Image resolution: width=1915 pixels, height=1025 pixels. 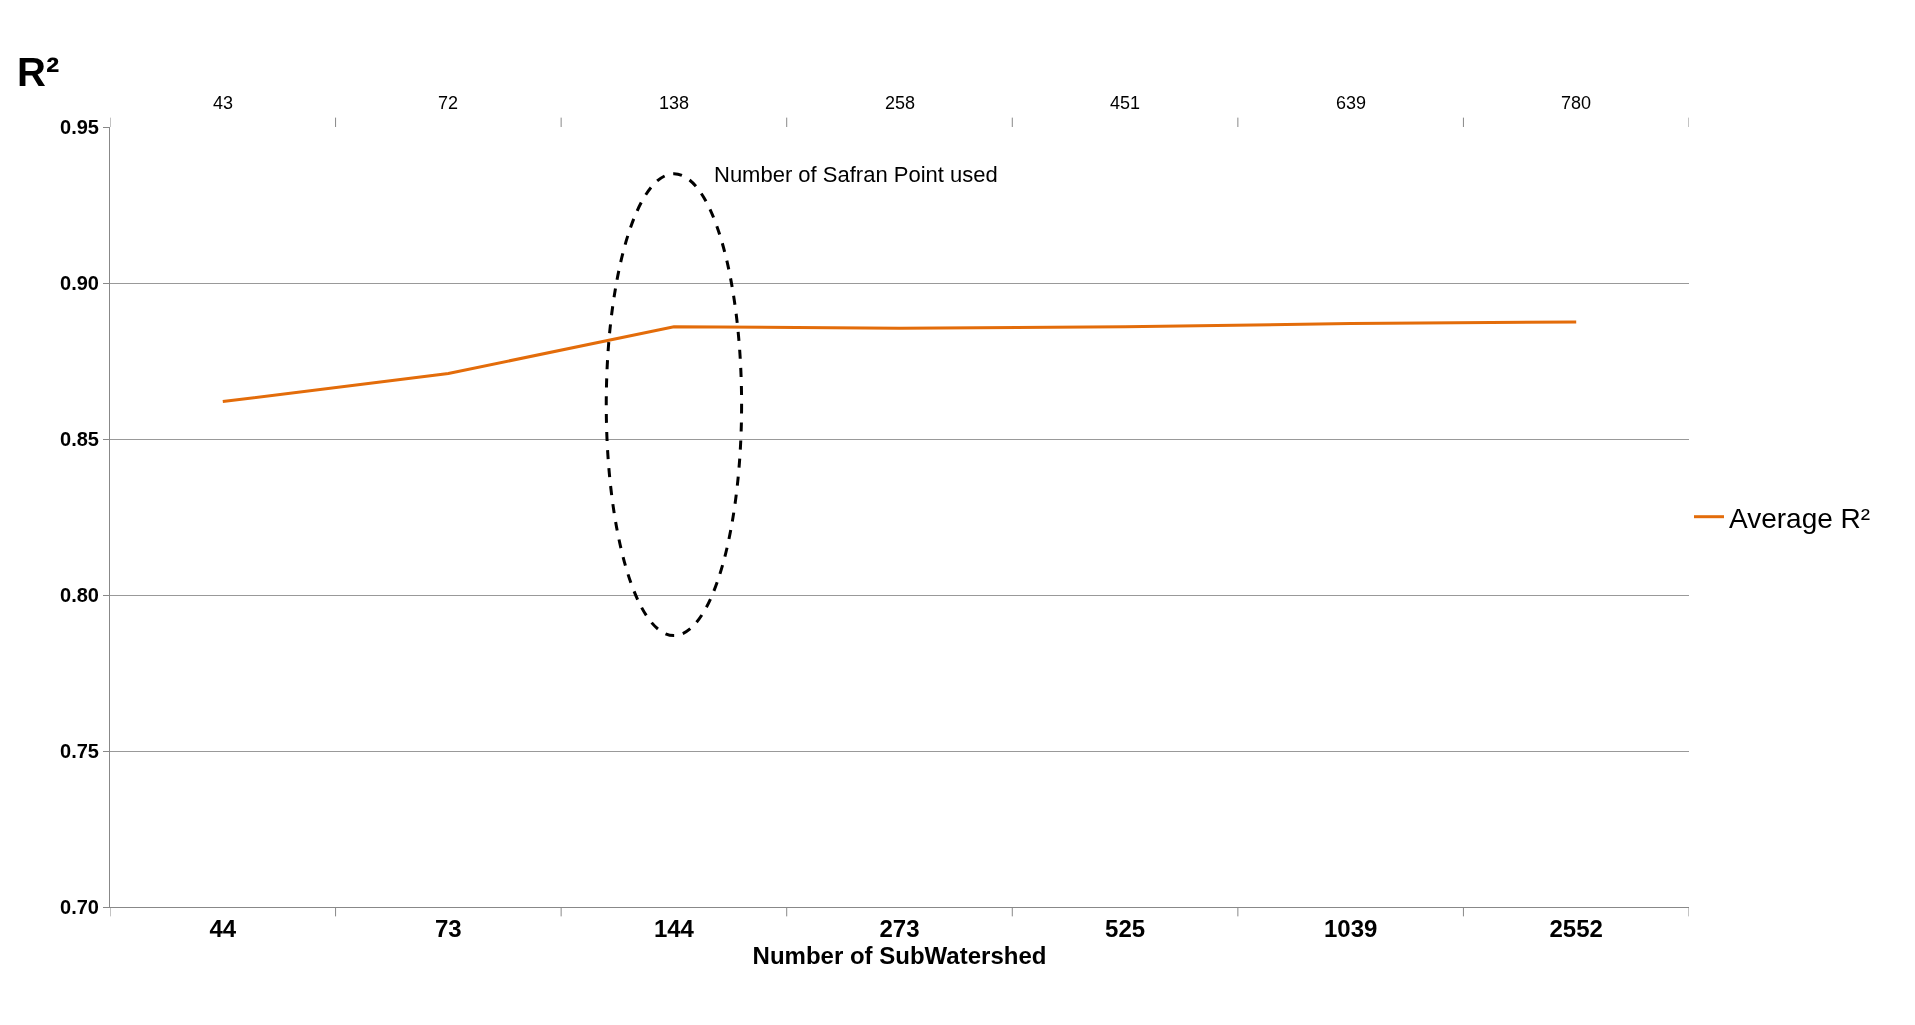 I want to click on x-tick-label: 144, so click(x=674, y=928).